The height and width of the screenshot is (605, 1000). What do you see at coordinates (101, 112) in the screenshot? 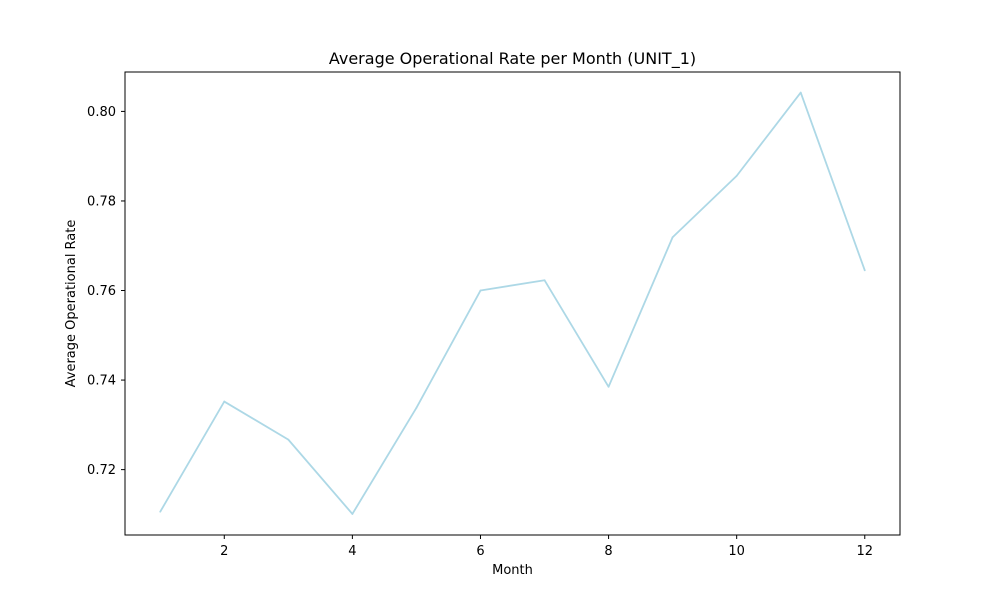
I see `y-tick-label: 0.80` at bounding box center [101, 112].